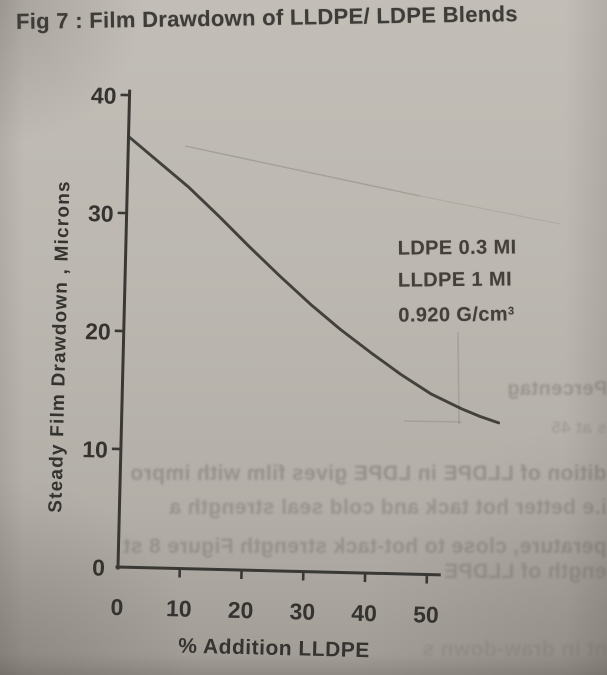  What do you see at coordinates (98, 567) in the screenshot?
I see `y-tick-label: 0` at bounding box center [98, 567].